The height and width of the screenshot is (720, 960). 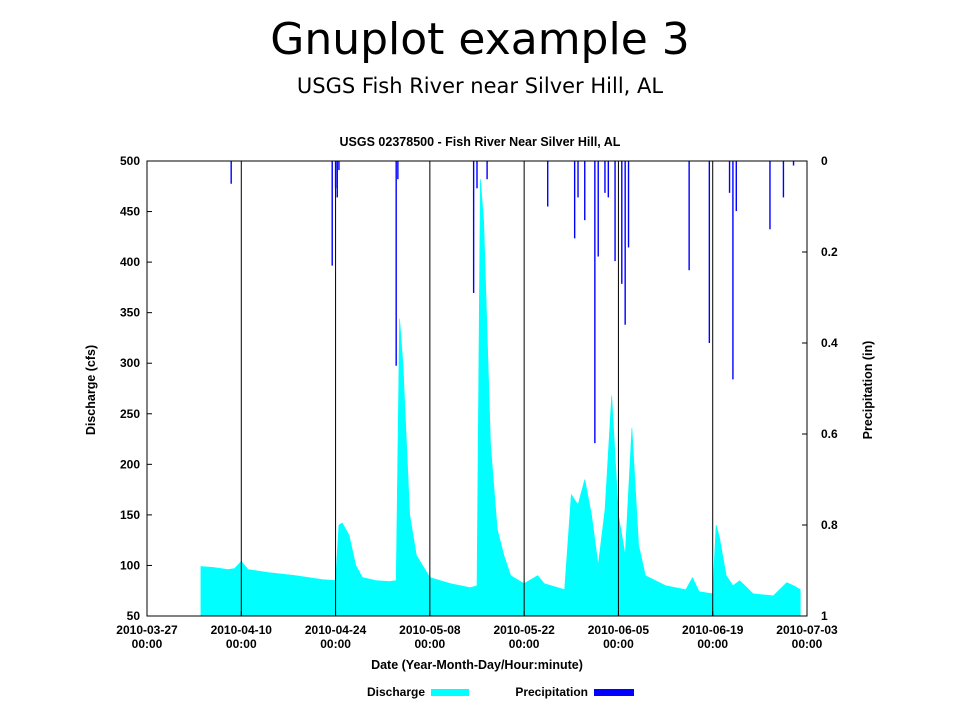 What do you see at coordinates (524, 630) in the screenshot?
I see `x-tick-label-date: 2010-05-22` at bounding box center [524, 630].